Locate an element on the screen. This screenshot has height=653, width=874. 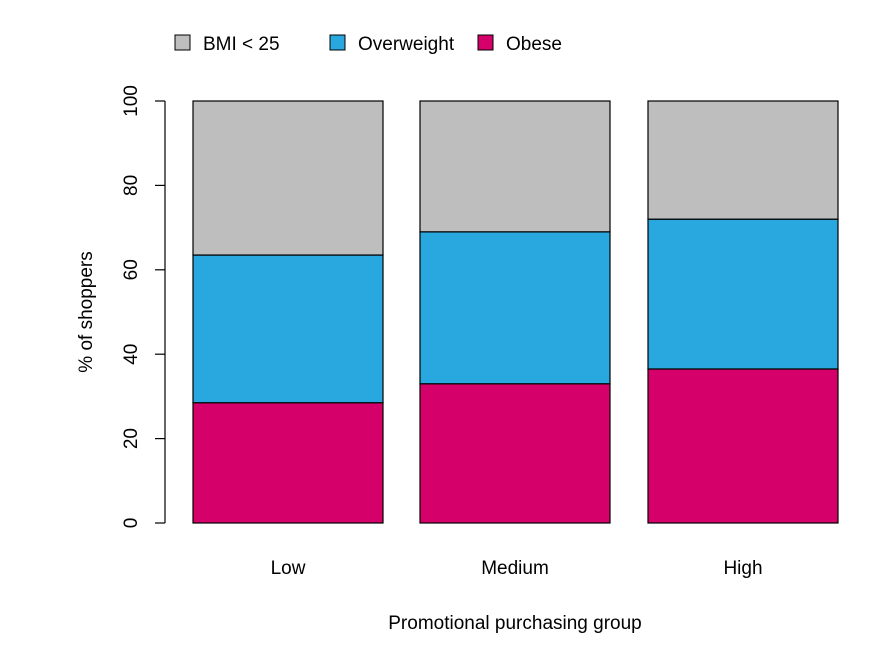
y-axis-title: % of shoppers is located at coordinates (86, 311).